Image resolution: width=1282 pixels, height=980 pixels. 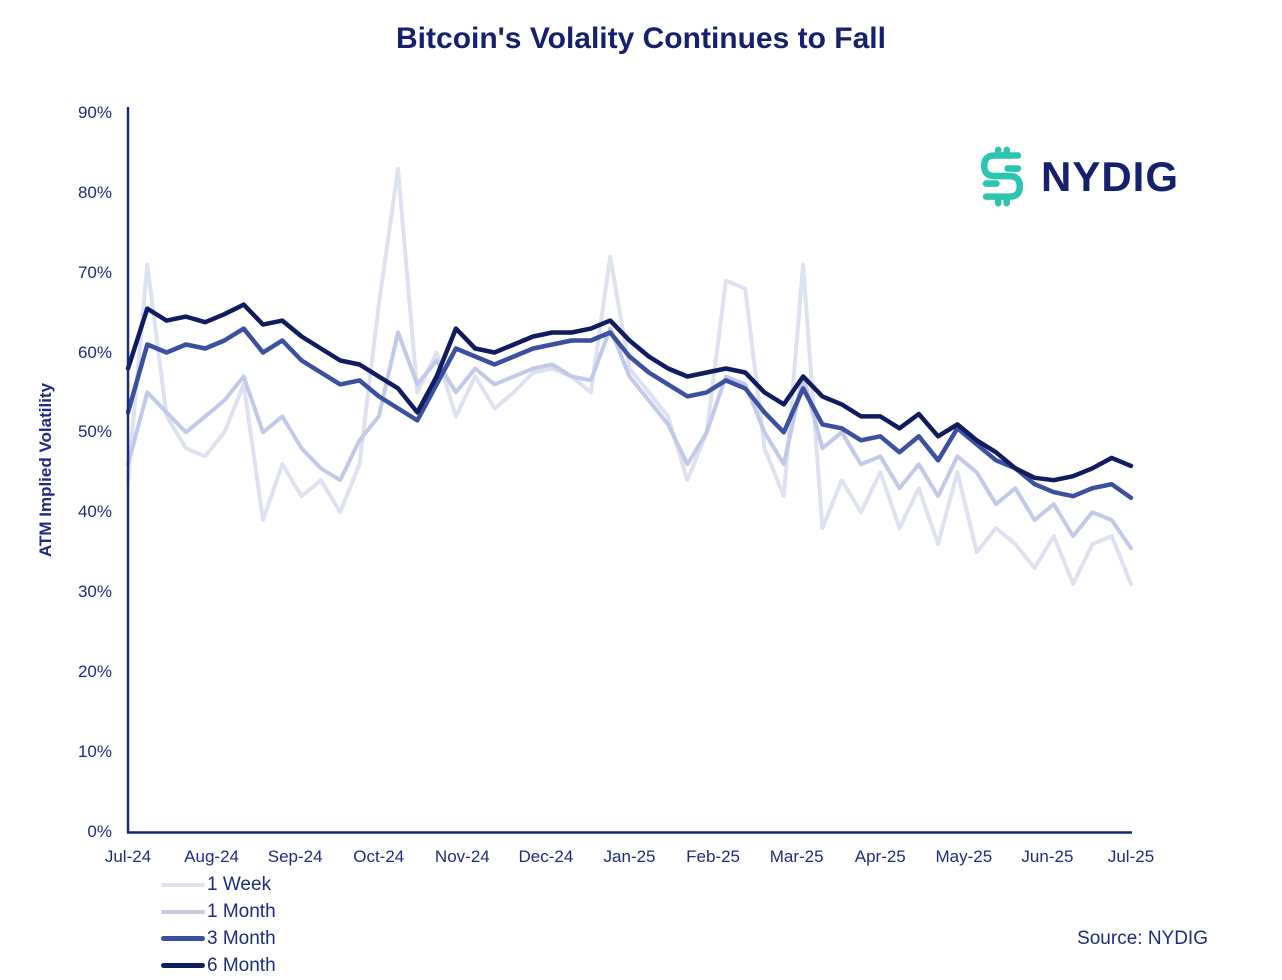 I want to click on x-tick-feb-25: Feb-25, so click(x=713, y=856).